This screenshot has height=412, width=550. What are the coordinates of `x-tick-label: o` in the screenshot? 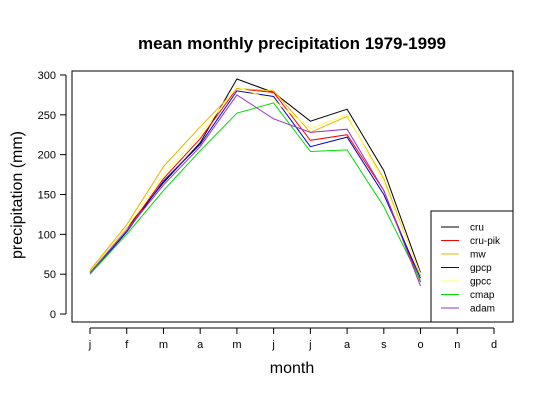 It's located at (420, 345).